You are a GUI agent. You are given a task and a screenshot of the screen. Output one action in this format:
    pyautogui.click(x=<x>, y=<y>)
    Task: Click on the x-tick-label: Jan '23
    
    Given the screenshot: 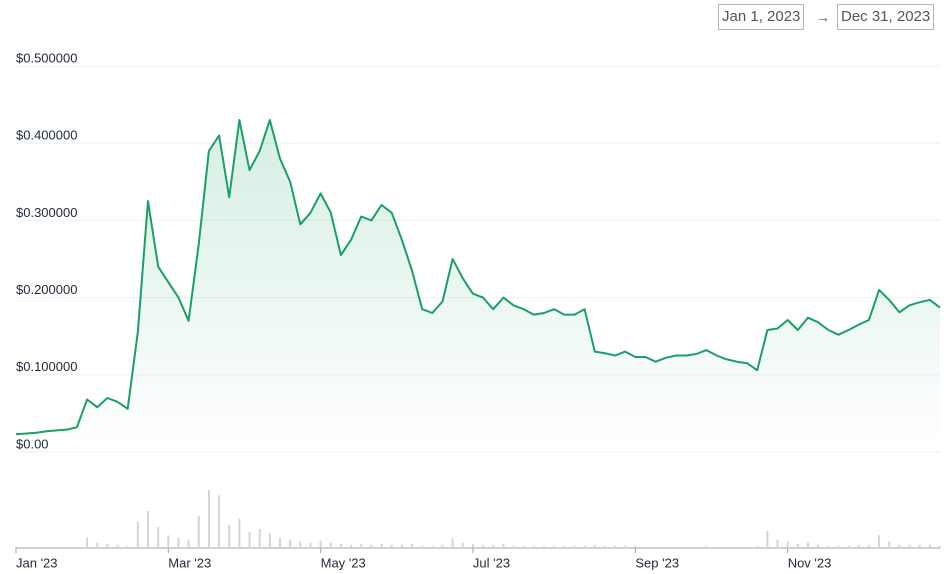 What is the action you would take?
    pyautogui.click(x=37, y=562)
    